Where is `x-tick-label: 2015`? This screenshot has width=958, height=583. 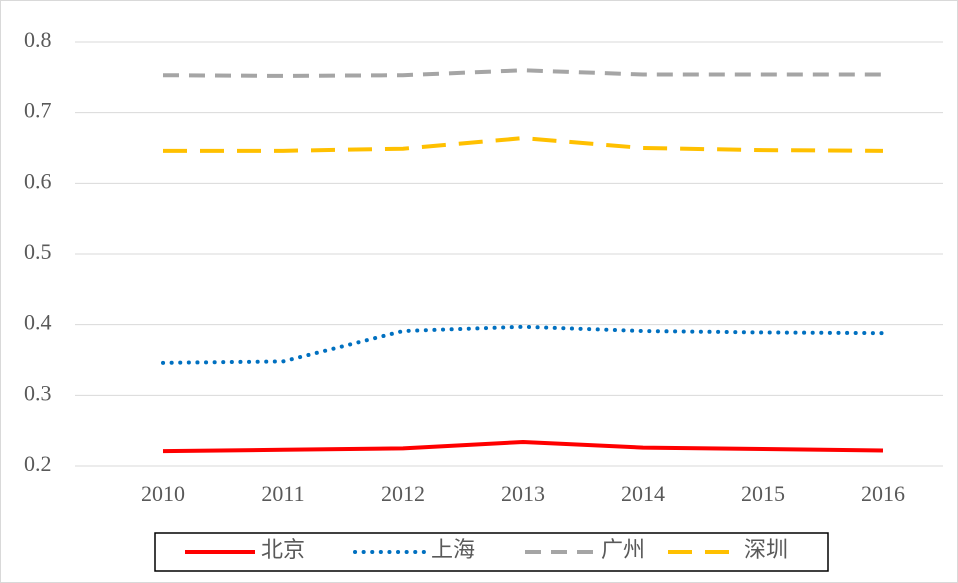
x-tick-label: 2015 is located at coordinates (763, 493).